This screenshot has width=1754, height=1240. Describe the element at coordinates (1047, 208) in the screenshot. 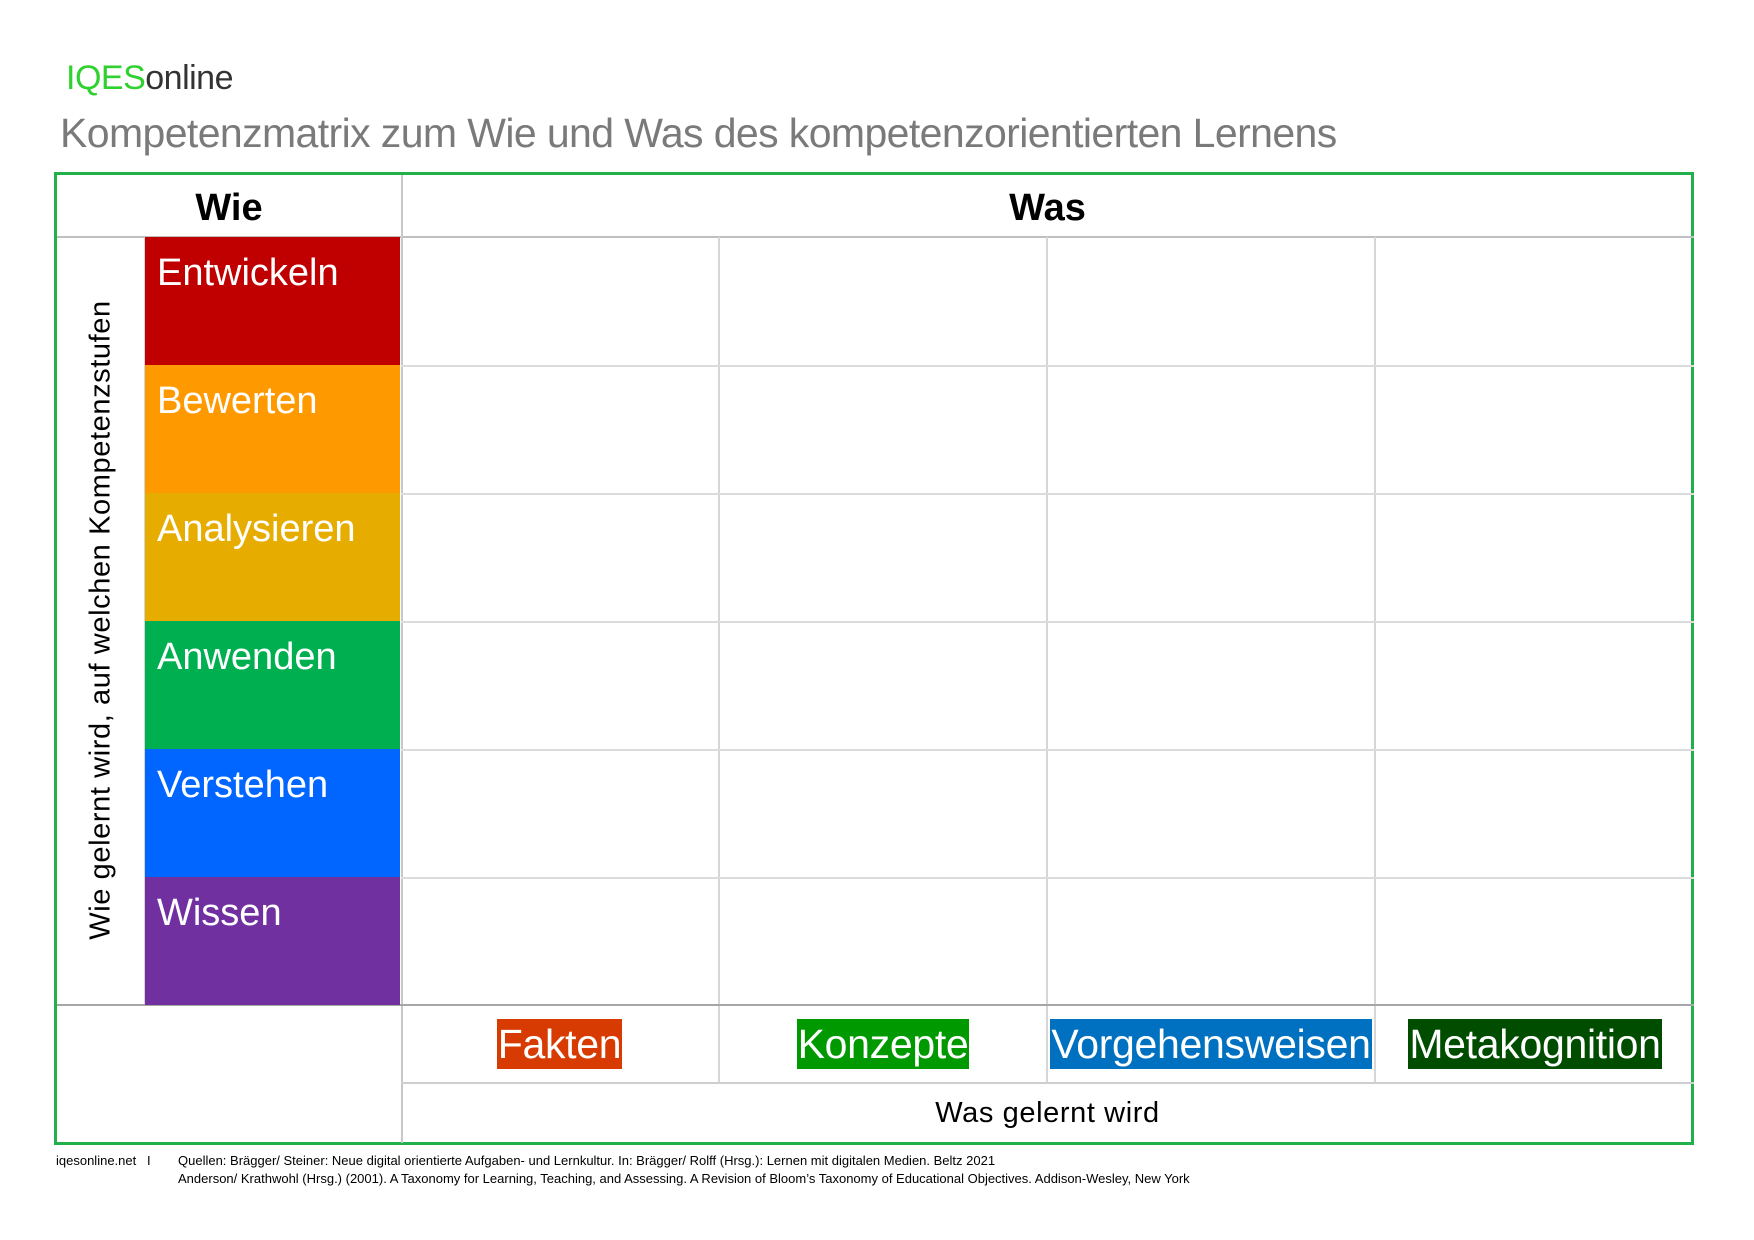

I see `header-was: Was` at that location.